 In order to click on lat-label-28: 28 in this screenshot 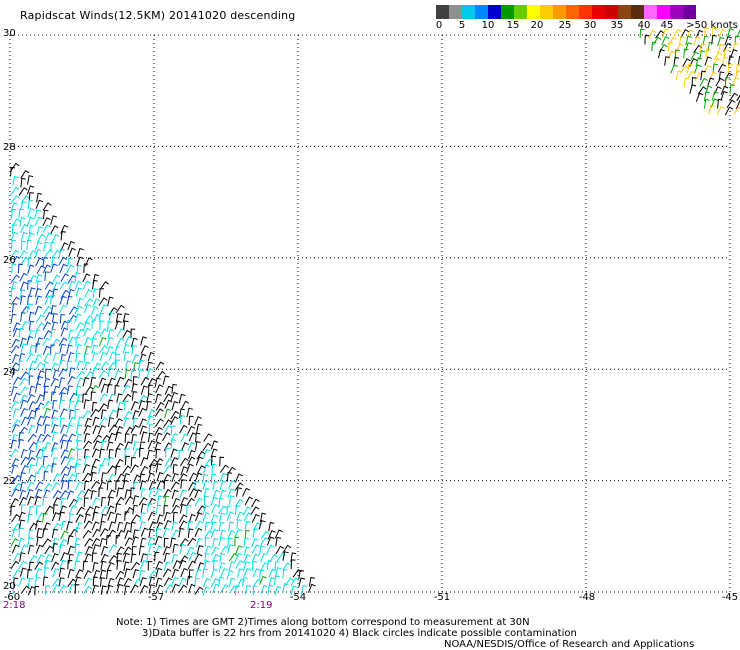, I will do `click(9, 147)`.